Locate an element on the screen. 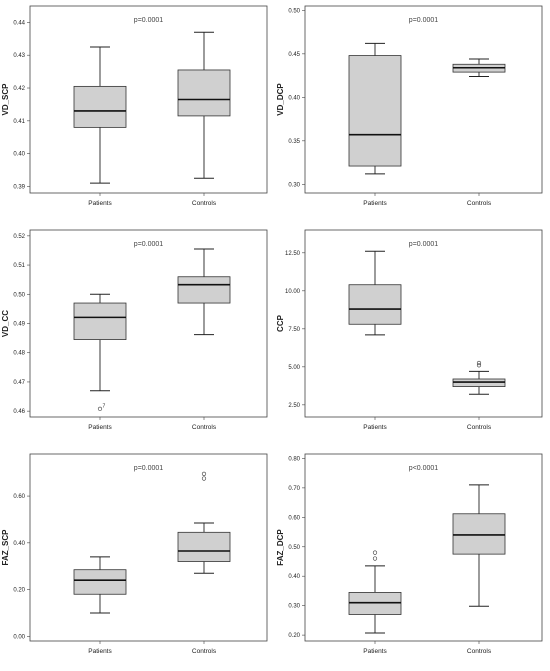 This screenshot has height=671, width=550. y-tick-label: 0.70 is located at coordinates (294, 489).